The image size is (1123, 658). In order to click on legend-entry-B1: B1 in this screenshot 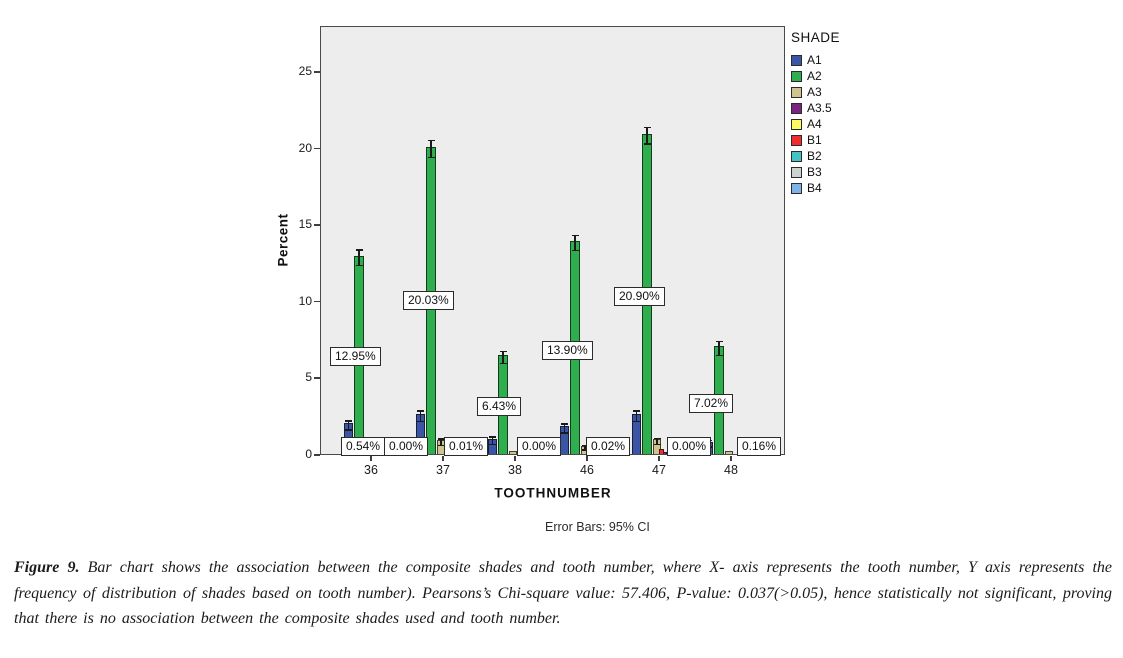, I will do `click(815, 140)`.